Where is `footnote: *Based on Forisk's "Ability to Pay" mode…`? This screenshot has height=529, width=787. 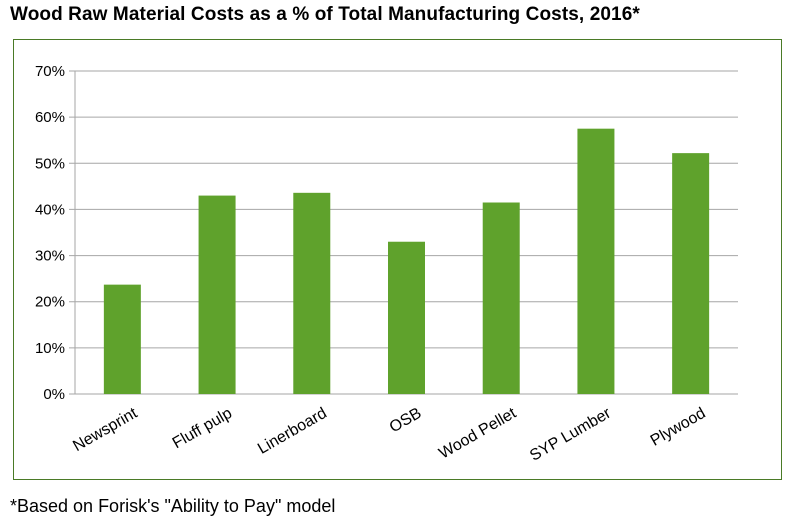 footnote: *Based on Forisk's "Ability to Pay" mode… is located at coordinates (173, 506).